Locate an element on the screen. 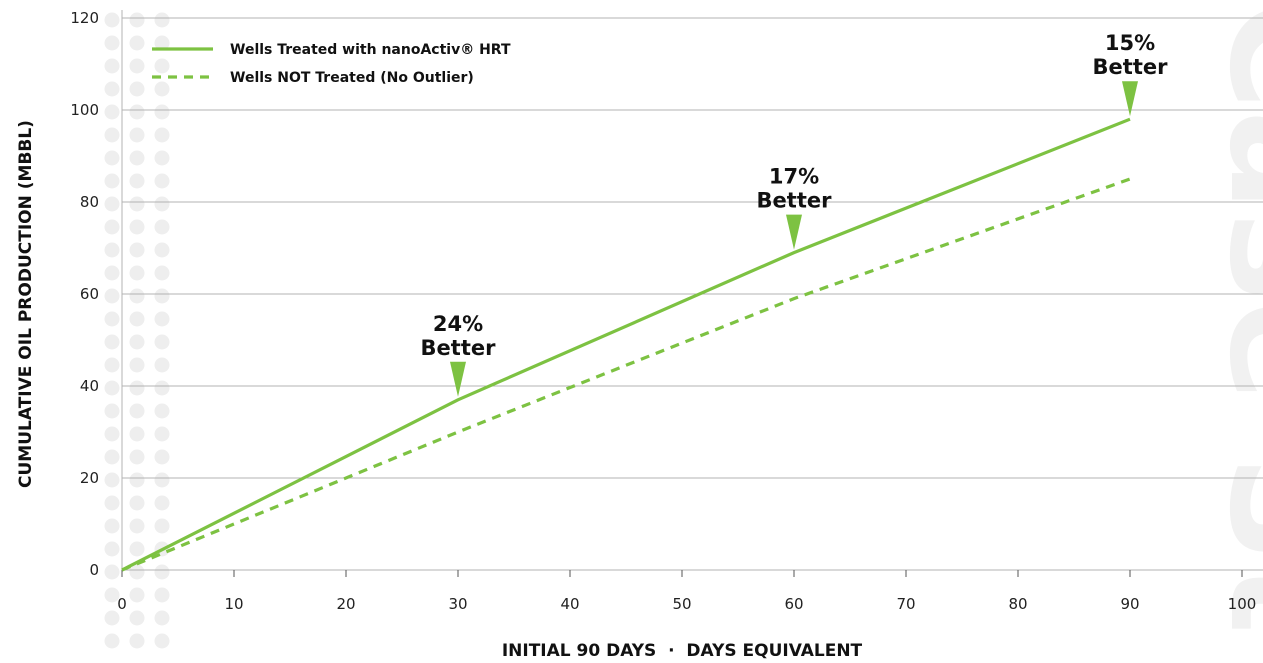 The width and height of the screenshot is (1263, 663). watermark-text: Case St is located at coordinates (1229, 317).